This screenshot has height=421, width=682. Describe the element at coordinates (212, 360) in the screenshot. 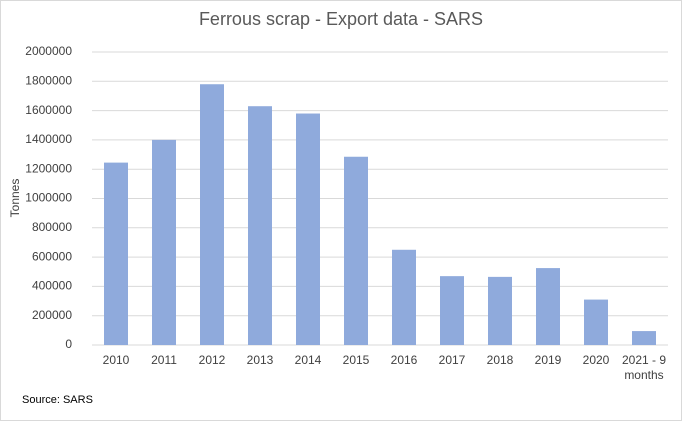

I see `x-tick-label: 2012` at that location.